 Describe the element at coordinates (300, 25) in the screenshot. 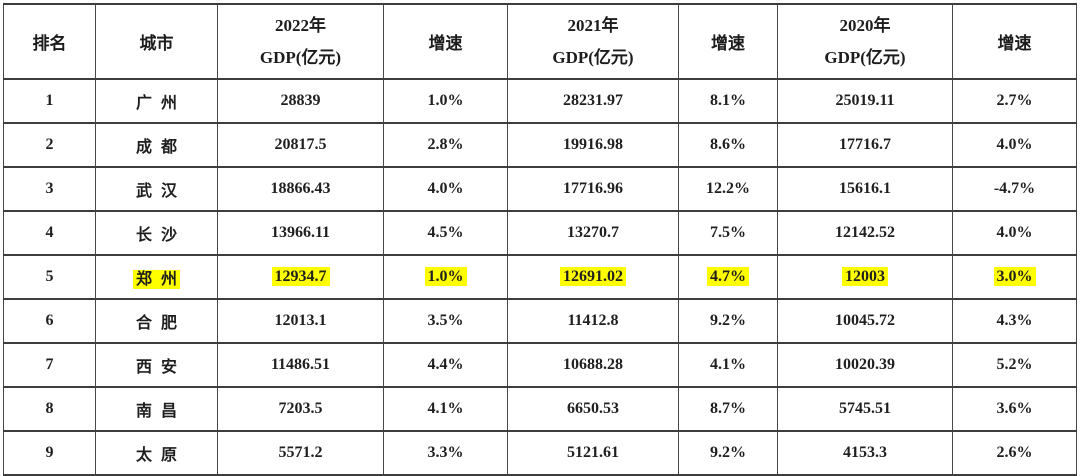

I see `col-header-gdp-2022-year: 2022年` at that location.